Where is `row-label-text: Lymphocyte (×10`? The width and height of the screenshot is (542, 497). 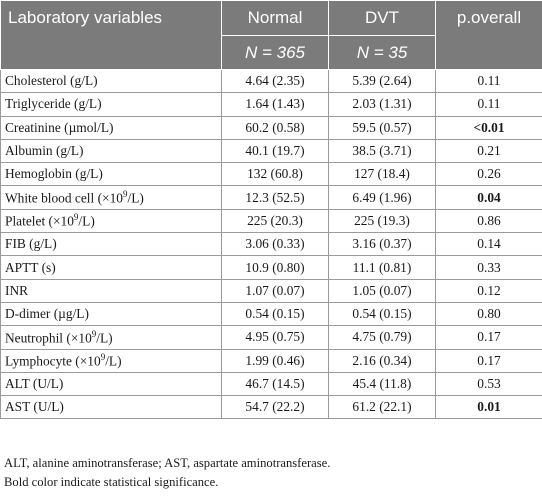
row-label-text: Lymphocyte (×10 is located at coordinates (53, 361).